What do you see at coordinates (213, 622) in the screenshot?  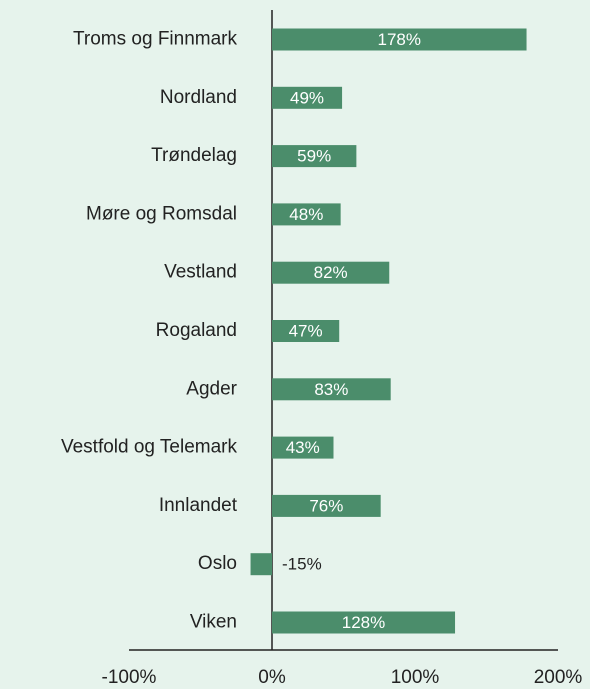 I see `y-tick-label: Viken` at bounding box center [213, 622].